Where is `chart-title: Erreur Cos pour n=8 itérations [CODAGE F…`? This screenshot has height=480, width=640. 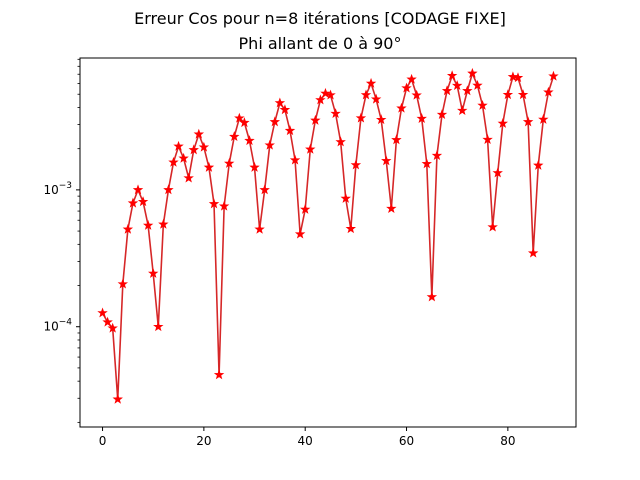
chart-title: Erreur Cos pour n=8 itérations [CODAGE F… is located at coordinates (320, 18).